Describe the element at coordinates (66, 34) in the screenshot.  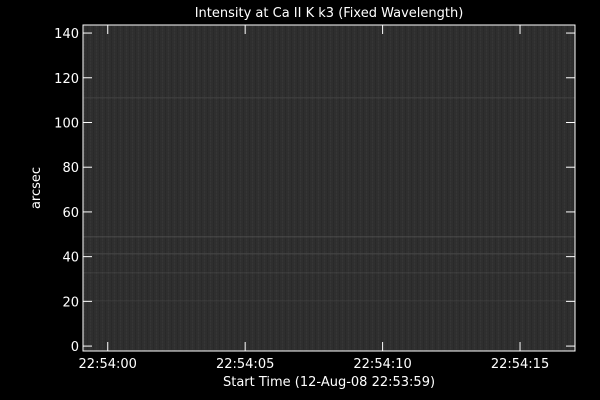
I see `y-tick-label: 140` at that location.